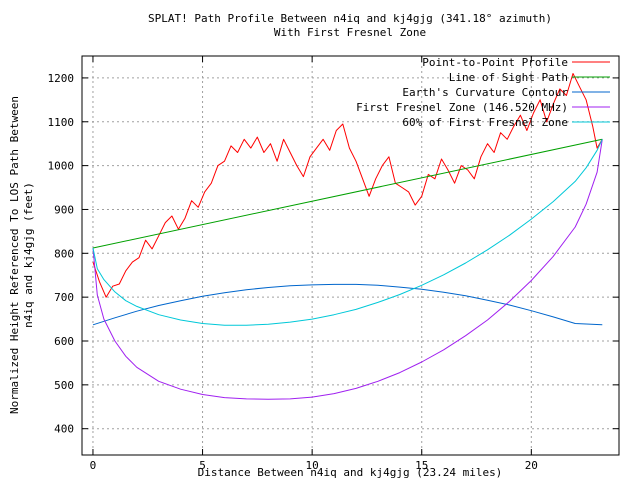 The image size is (640, 480). What do you see at coordinates (202, 465) in the screenshot?
I see `x-tick-label: 5` at bounding box center [202, 465].